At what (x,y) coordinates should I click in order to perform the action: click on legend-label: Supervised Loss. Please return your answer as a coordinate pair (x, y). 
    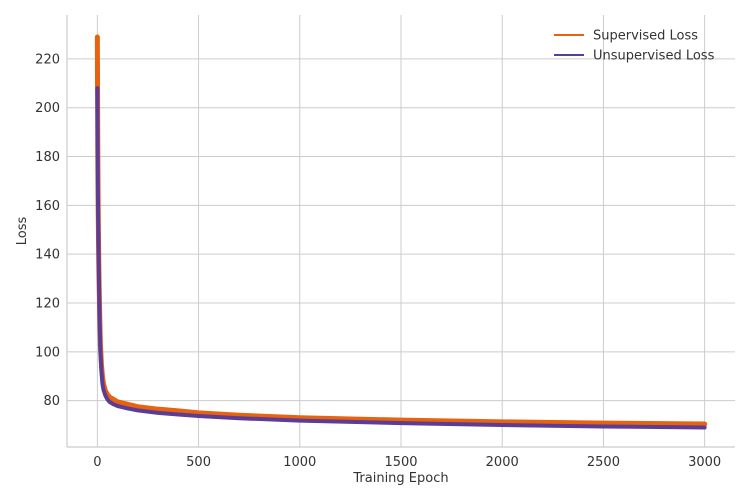
    Looking at the image, I should click on (645, 36).